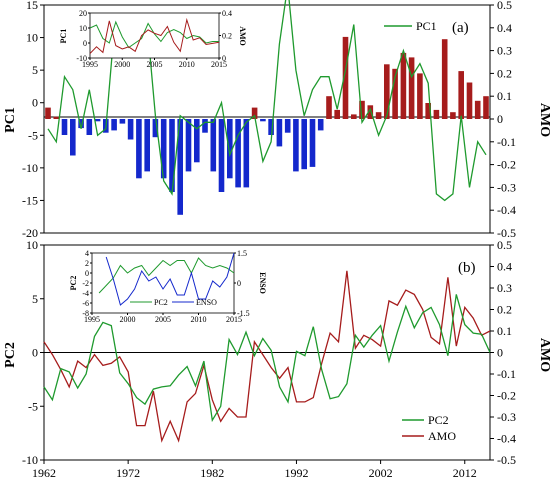 Image resolution: width=550 pixels, height=483 pixels. Describe the element at coordinates (33, 120) in the screenshot. I see `panel-a-left-ticks: -20 -15 -10 -5 0 5 10 15` at that location.